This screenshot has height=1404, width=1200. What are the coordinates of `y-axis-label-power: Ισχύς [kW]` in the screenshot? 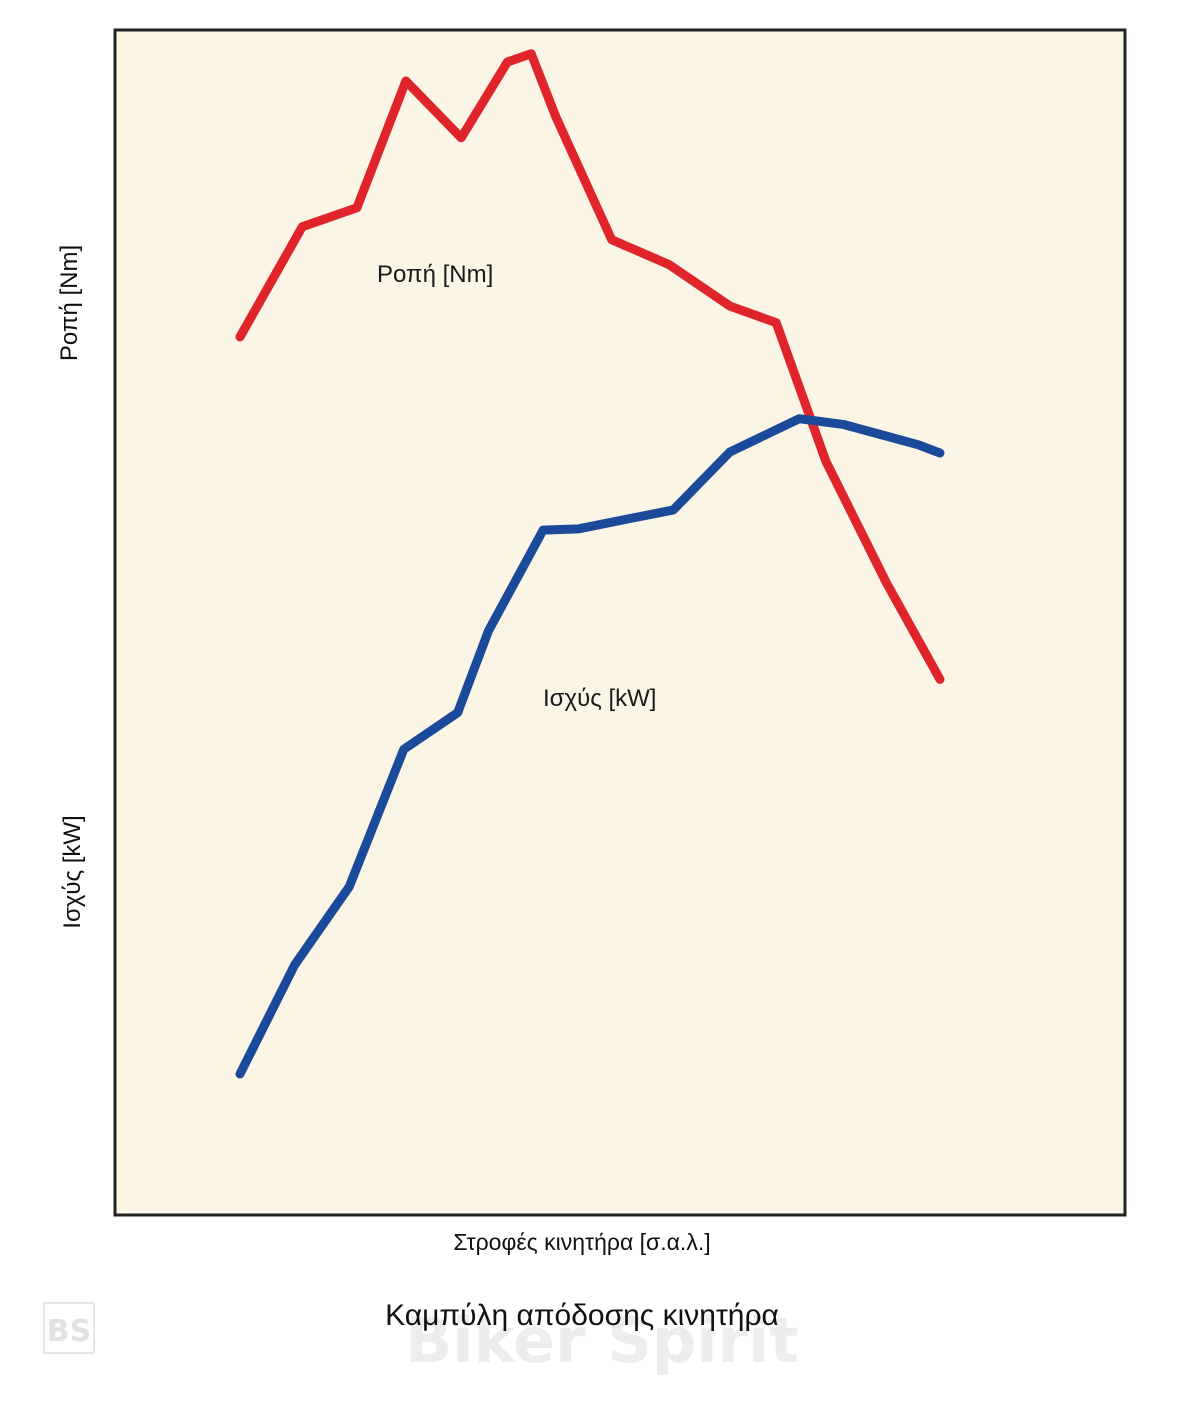 It's located at (72, 871).